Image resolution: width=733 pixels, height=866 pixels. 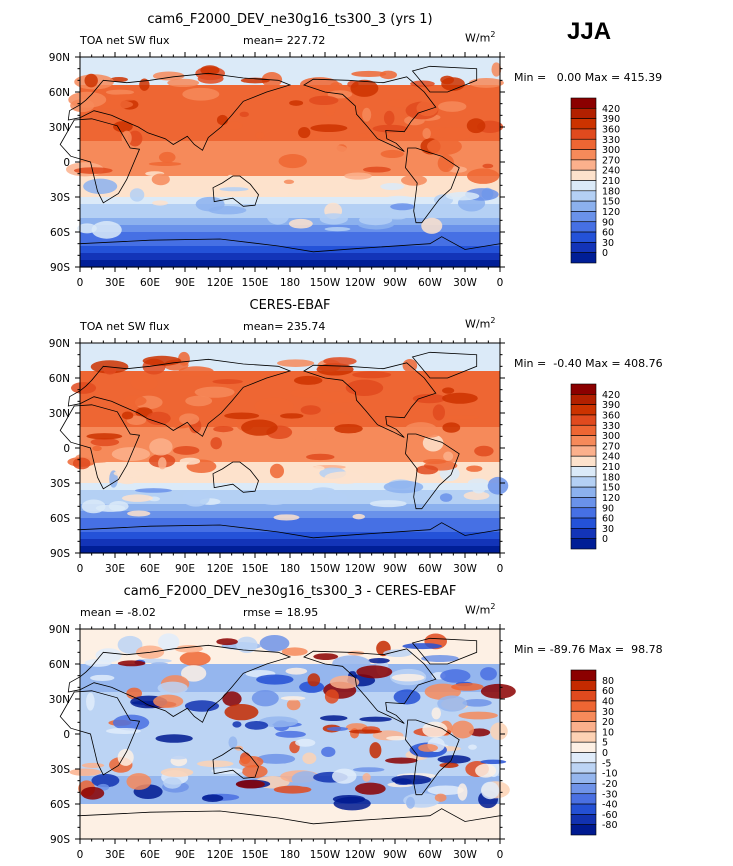 What do you see at coordinates (60, 268) in the screenshot?
I see `y-tick-label: 90S` at bounding box center [60, 268].